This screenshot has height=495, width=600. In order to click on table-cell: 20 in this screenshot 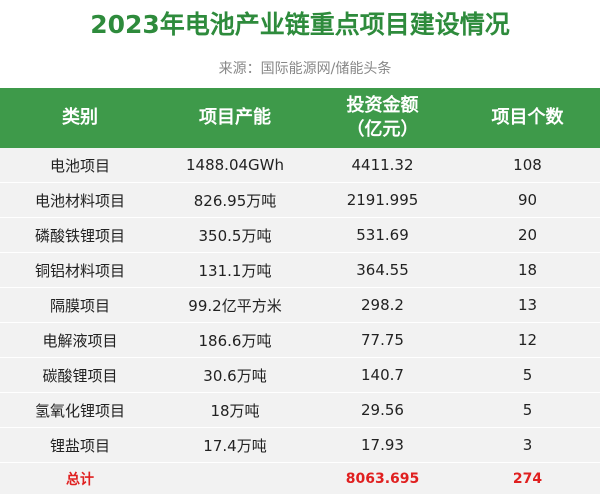, I will do `click(527, 235)`.